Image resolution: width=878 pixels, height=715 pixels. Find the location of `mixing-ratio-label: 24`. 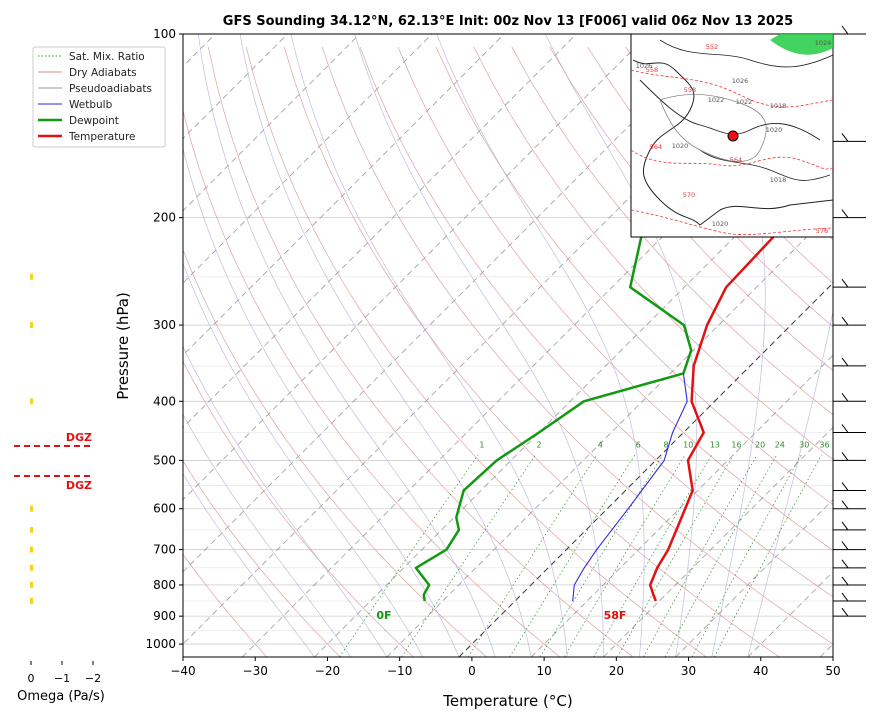

mixing-ratio-label: 24 is located at coordinates (780, 445).